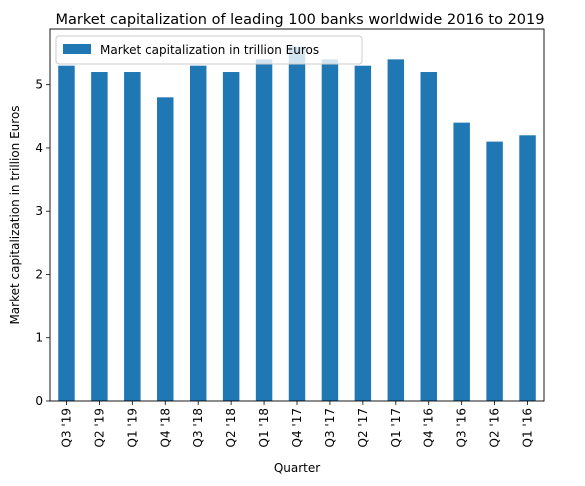 The width and height of the screenshot is (585, 486). What do you see at coordinates (132, 427) in the screenshot?
I see `x-tick-label: Q1 '19` at bounding box center [132, 427].